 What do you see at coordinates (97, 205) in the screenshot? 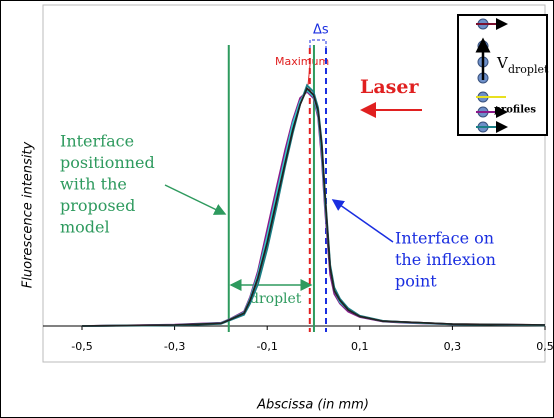
I see `interface-model-label: proposed` at bounding box center [97, 205].